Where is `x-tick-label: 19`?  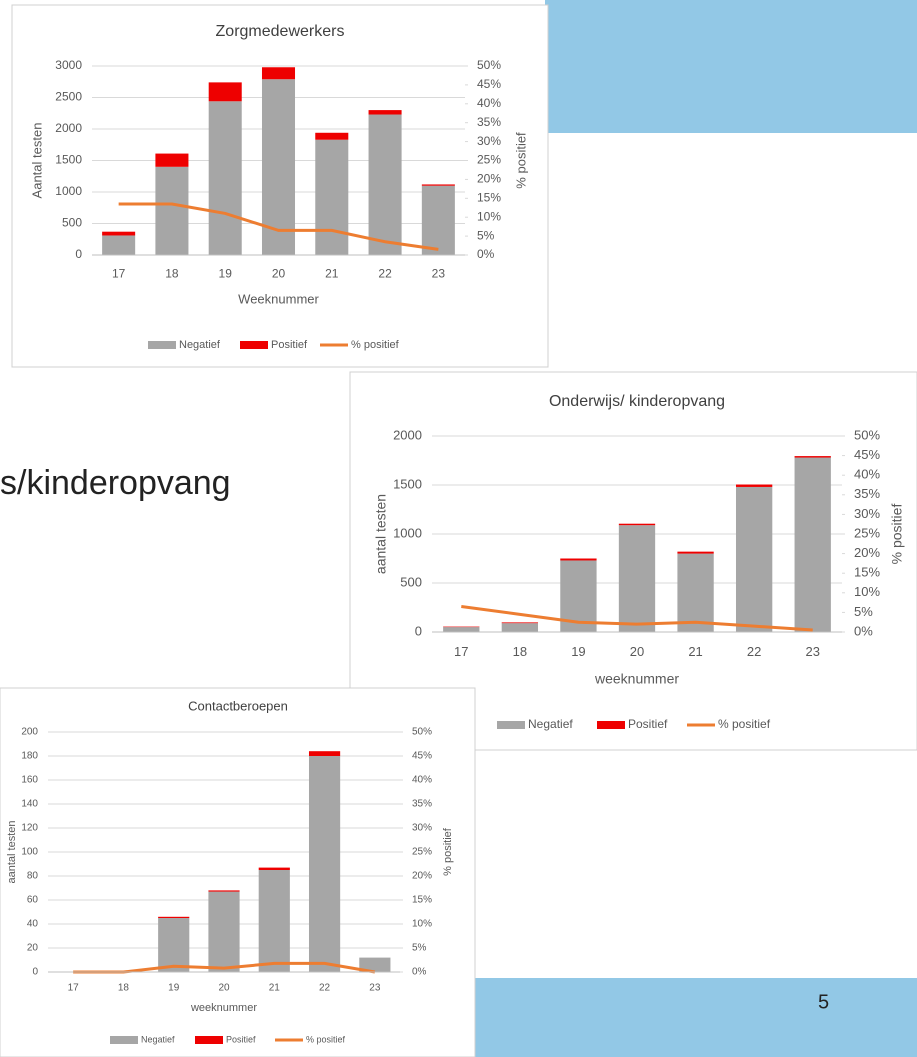
x-tick-label: 19 is located at coordinates (174, 988).